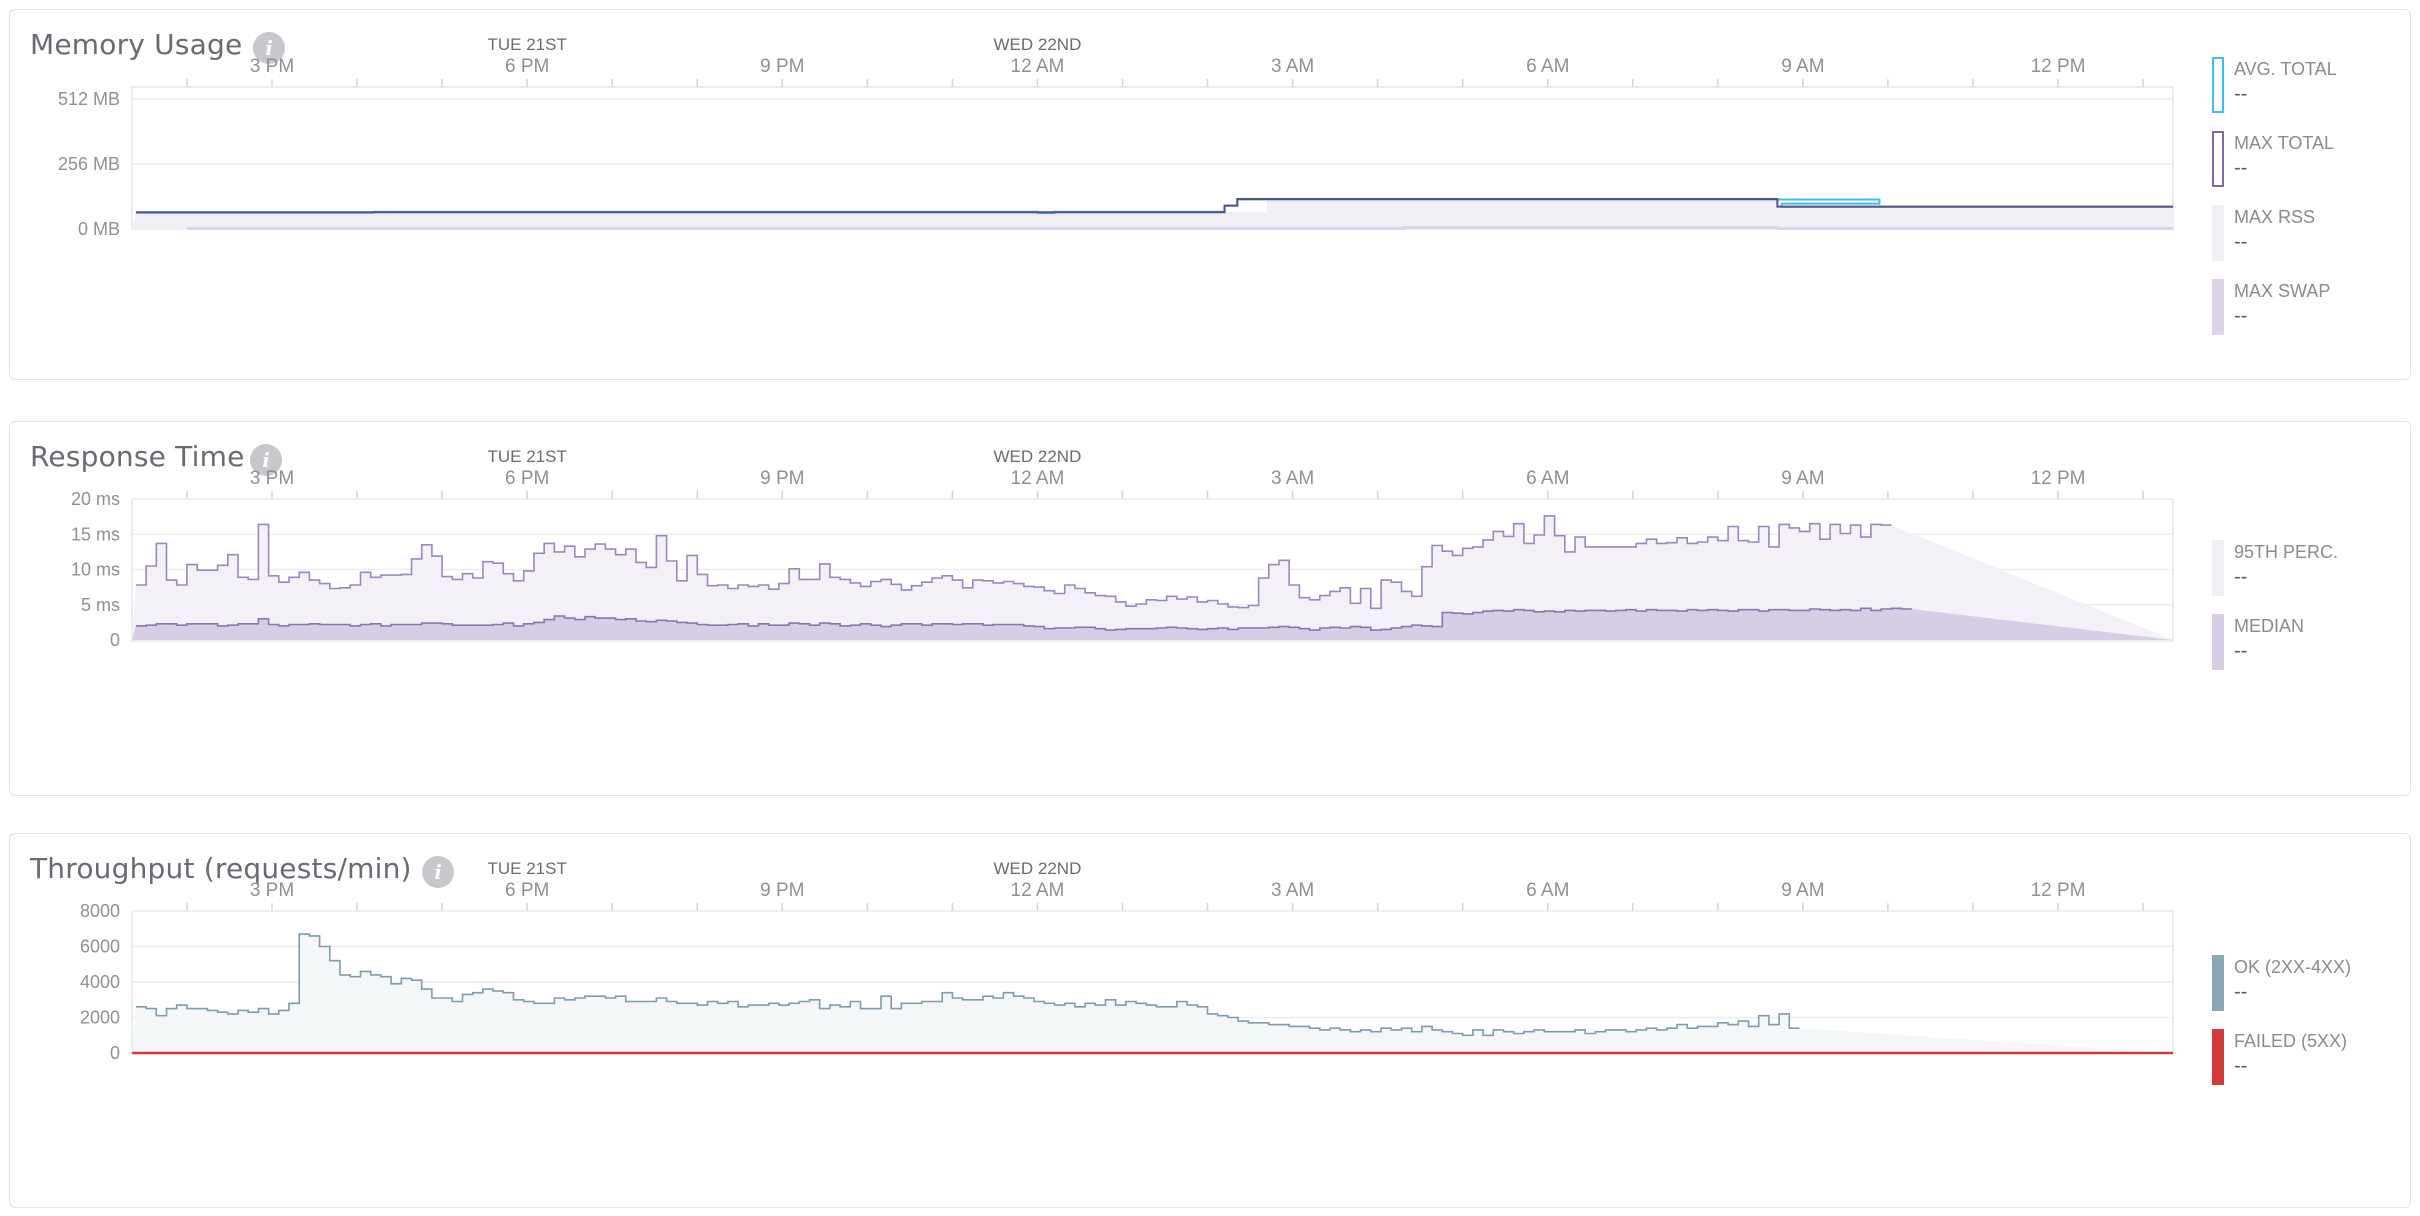  Describe the element at coordinates (100, 947) in the screenshot. I see `y-tick-label: 6000` at that location.